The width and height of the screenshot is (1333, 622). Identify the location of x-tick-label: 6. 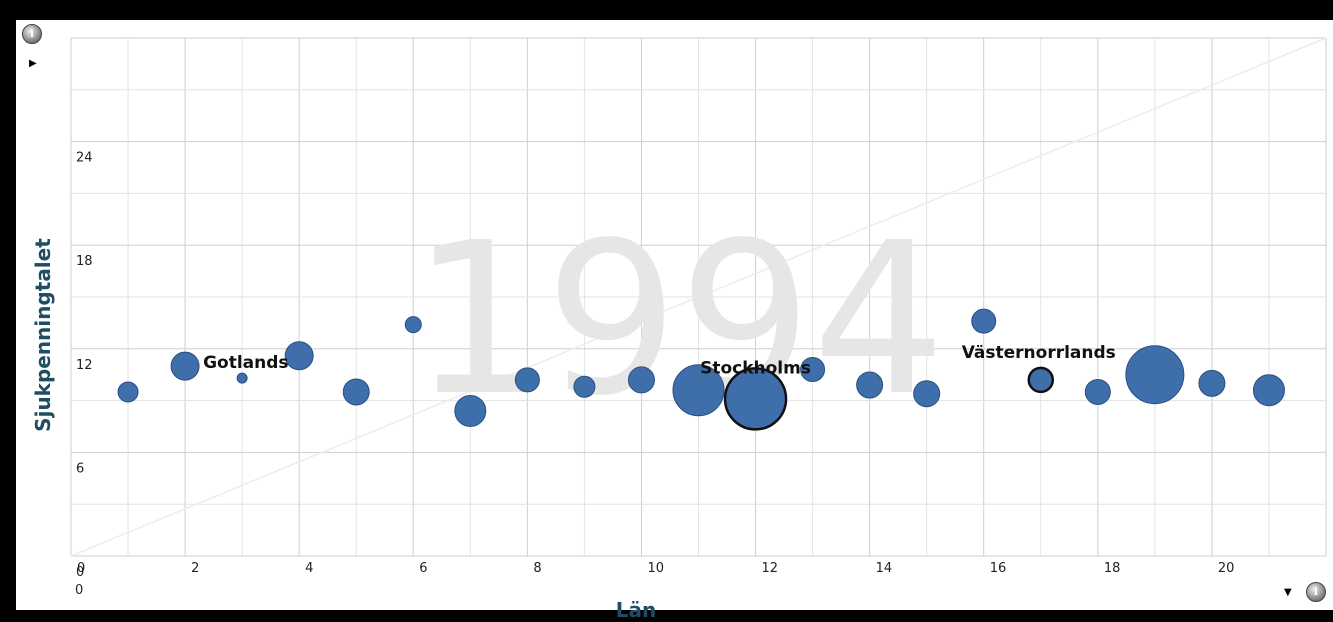
(423, 568).